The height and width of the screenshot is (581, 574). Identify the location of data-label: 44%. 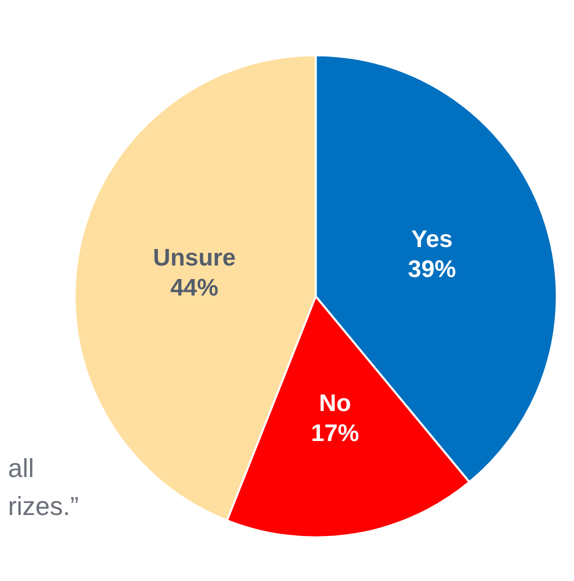
(194, 288).